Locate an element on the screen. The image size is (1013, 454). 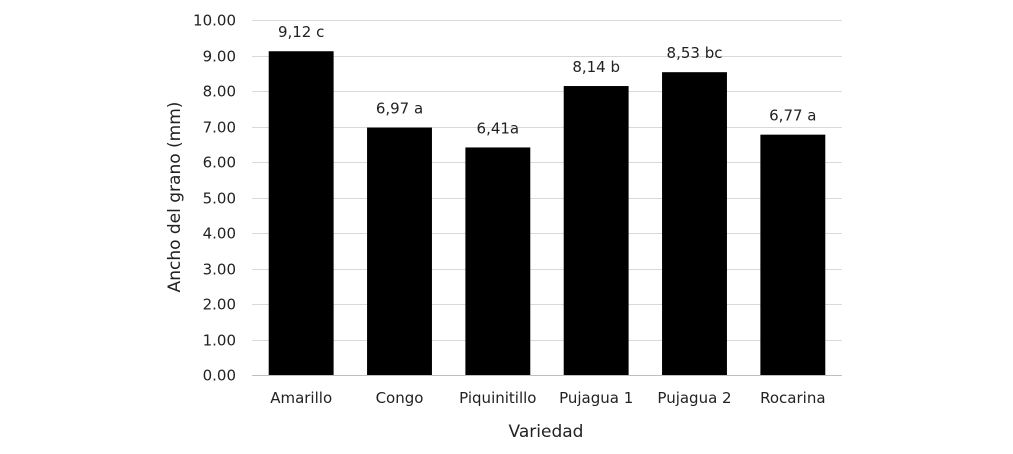
data-label: 9,12 c is located at coordinates (301, 32).